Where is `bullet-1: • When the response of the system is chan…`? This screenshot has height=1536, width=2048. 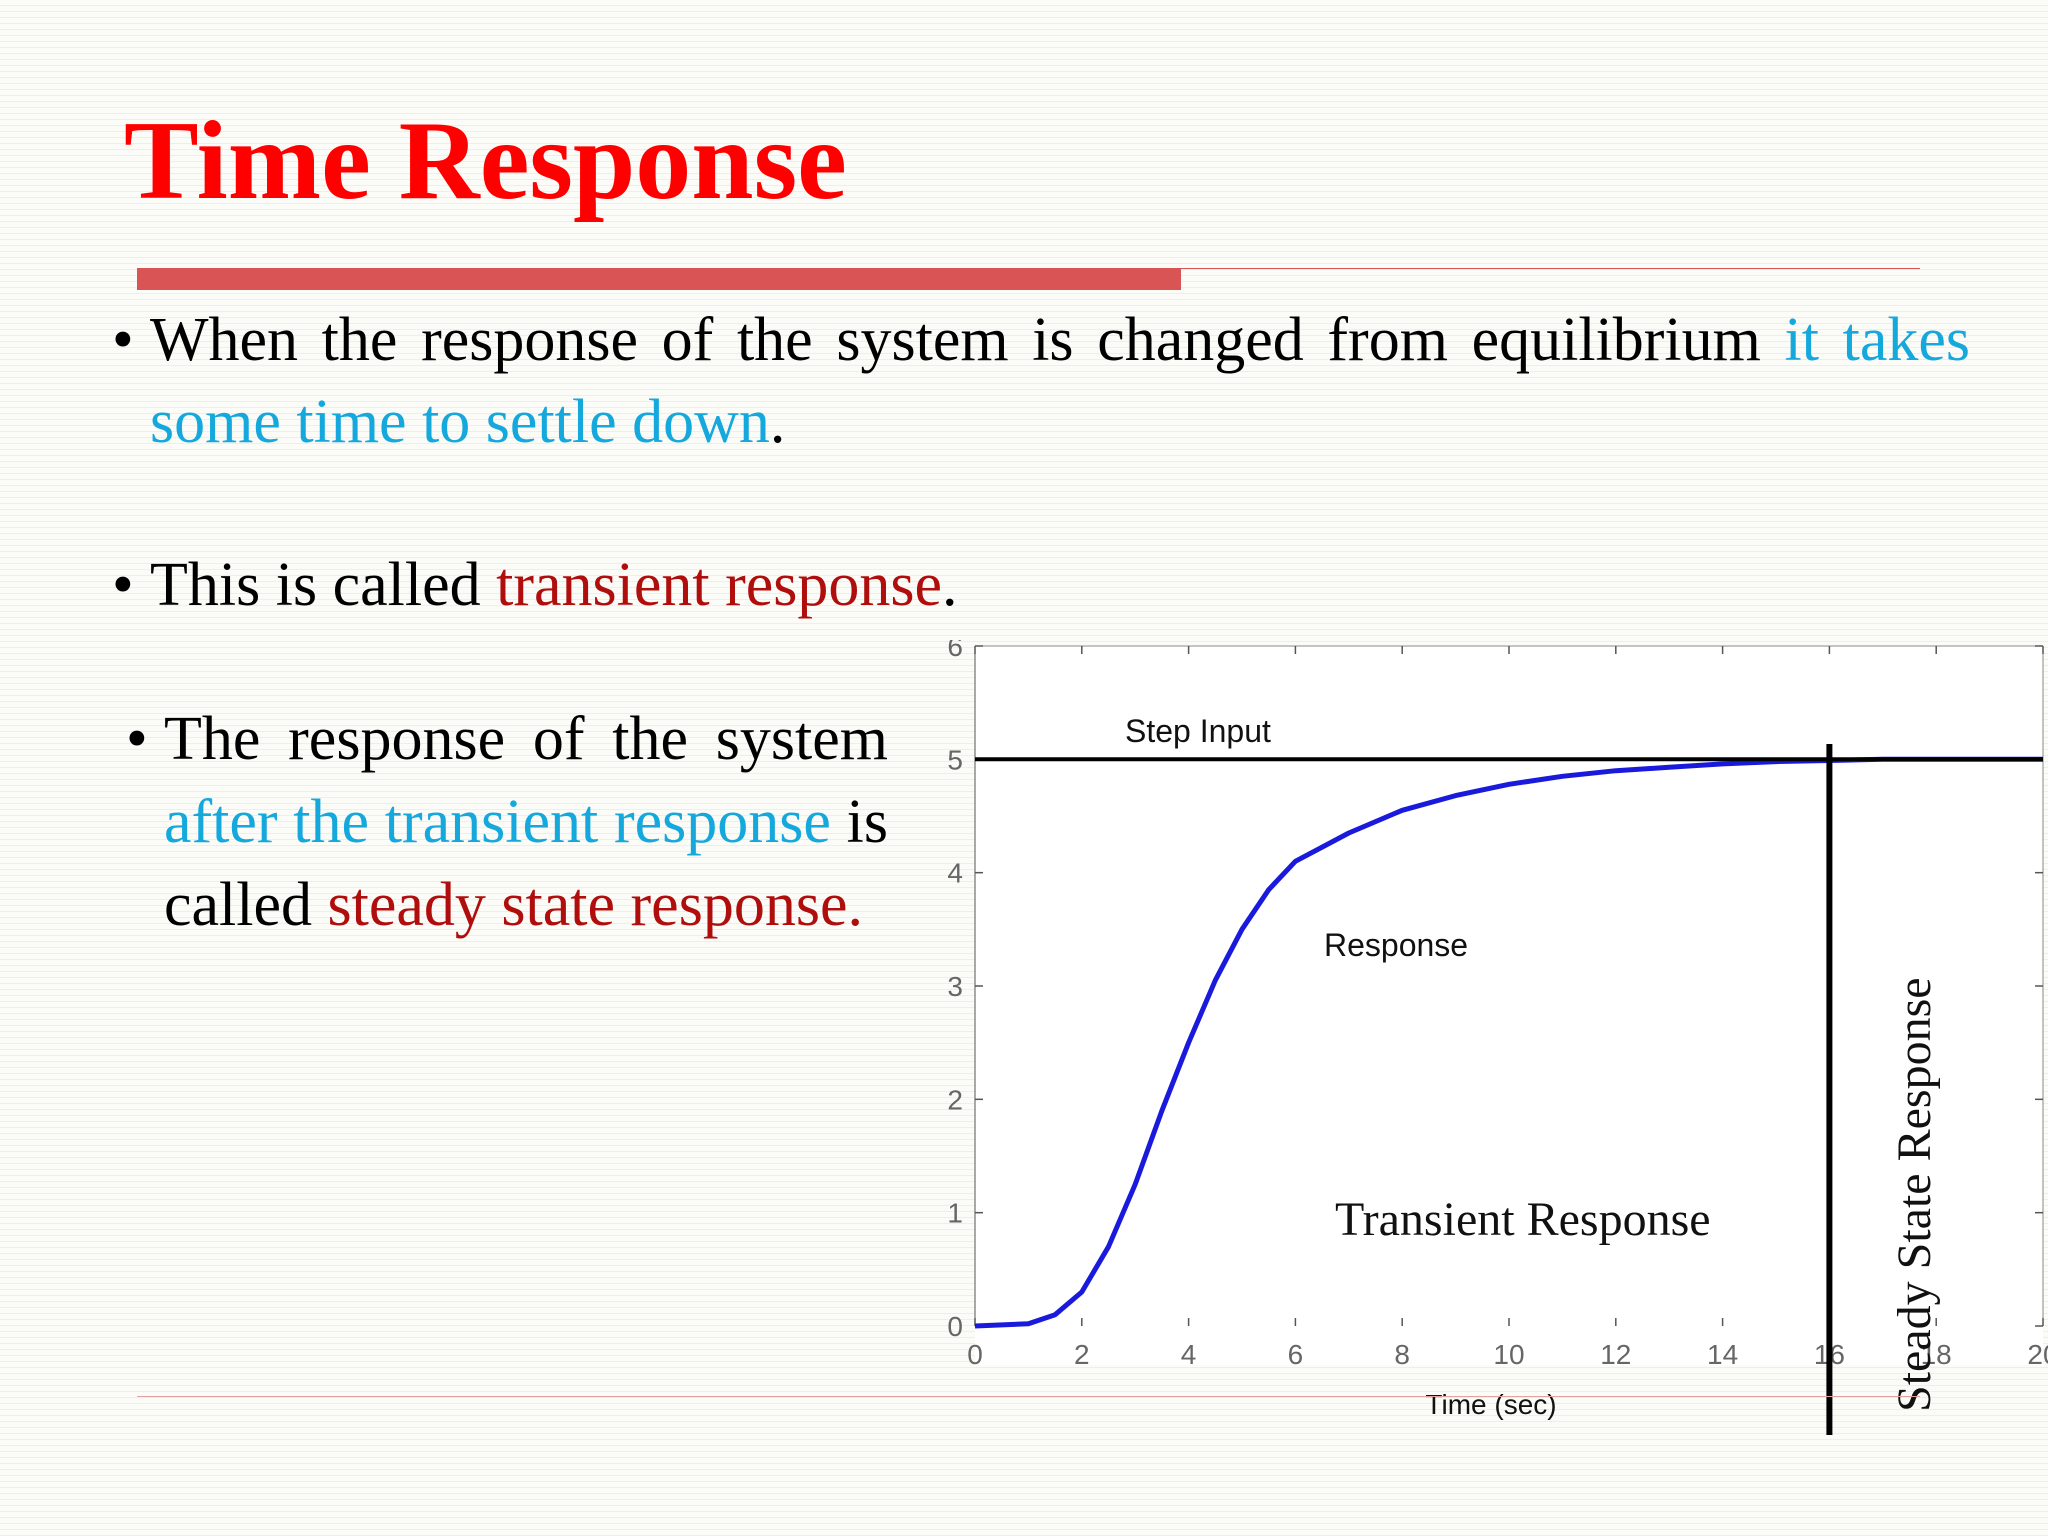
bullet-1: • When the response of the system is chan… is located at coordinates (1041, 381).